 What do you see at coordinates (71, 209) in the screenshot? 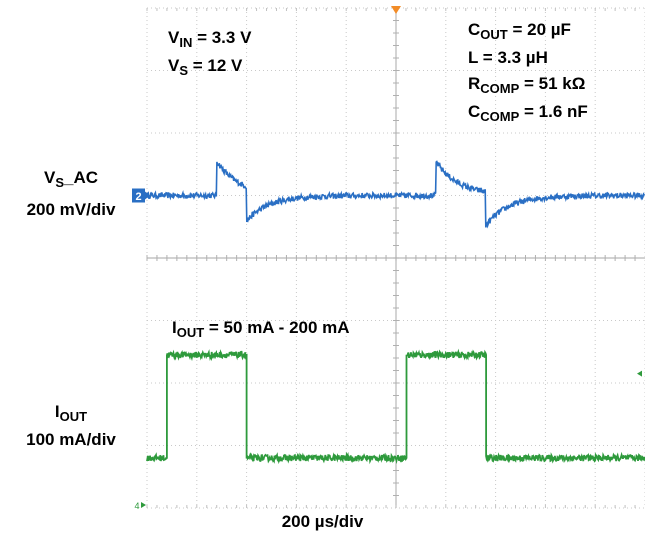
I see `ch1-scale-label: 200 mV/div` at bounding box center [71, 209].